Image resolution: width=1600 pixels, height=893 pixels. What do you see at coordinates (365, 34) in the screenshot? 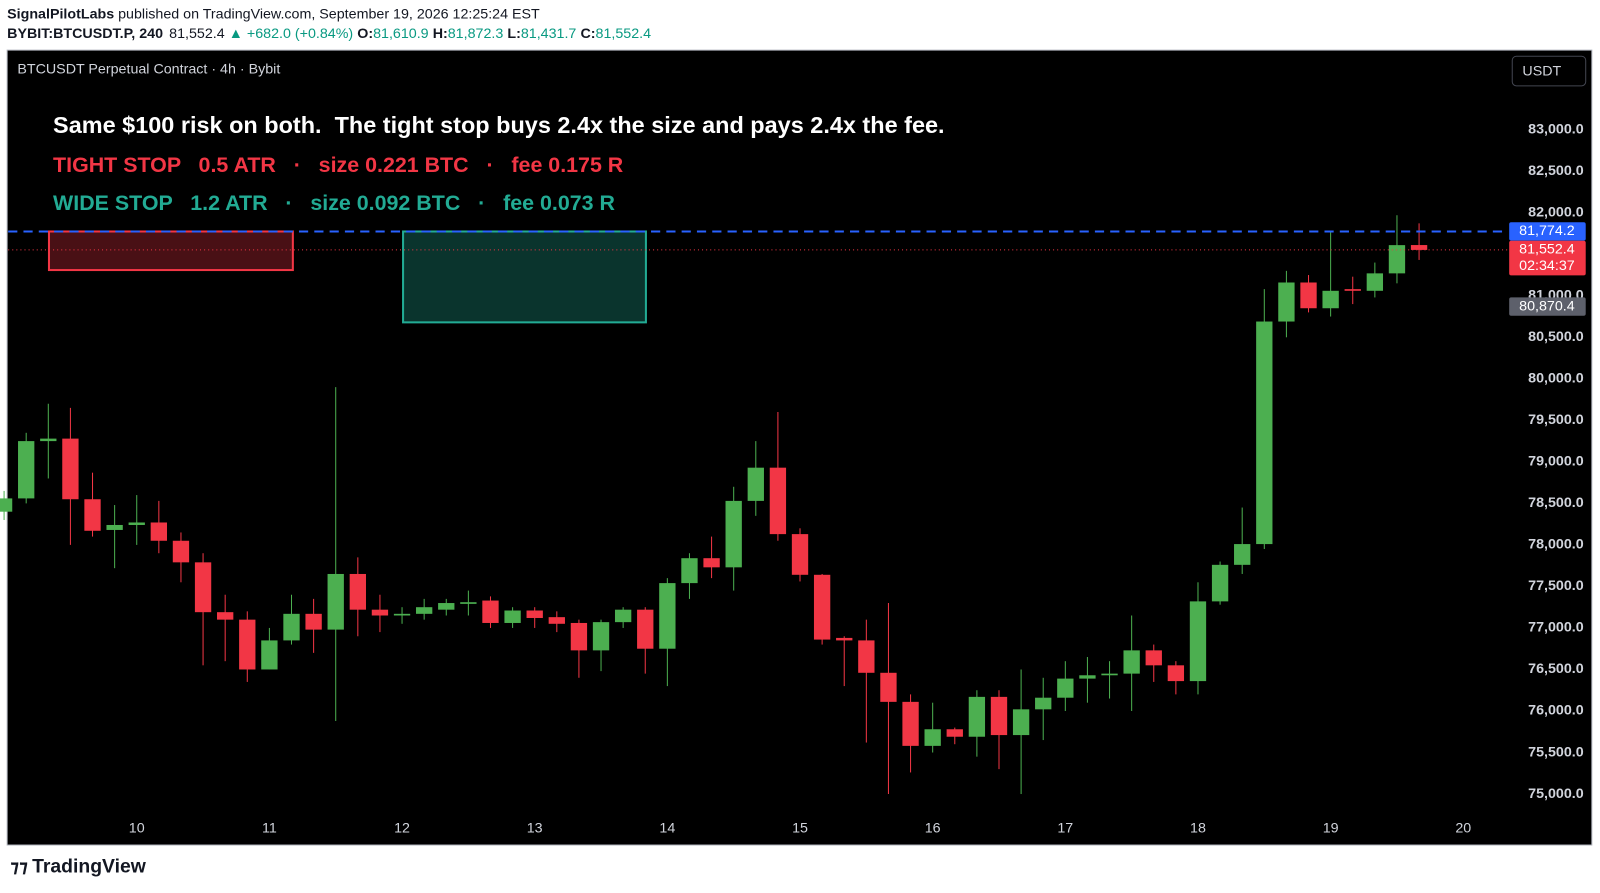
I see `ohlc-label: O:` at bounding box center [365, 34].